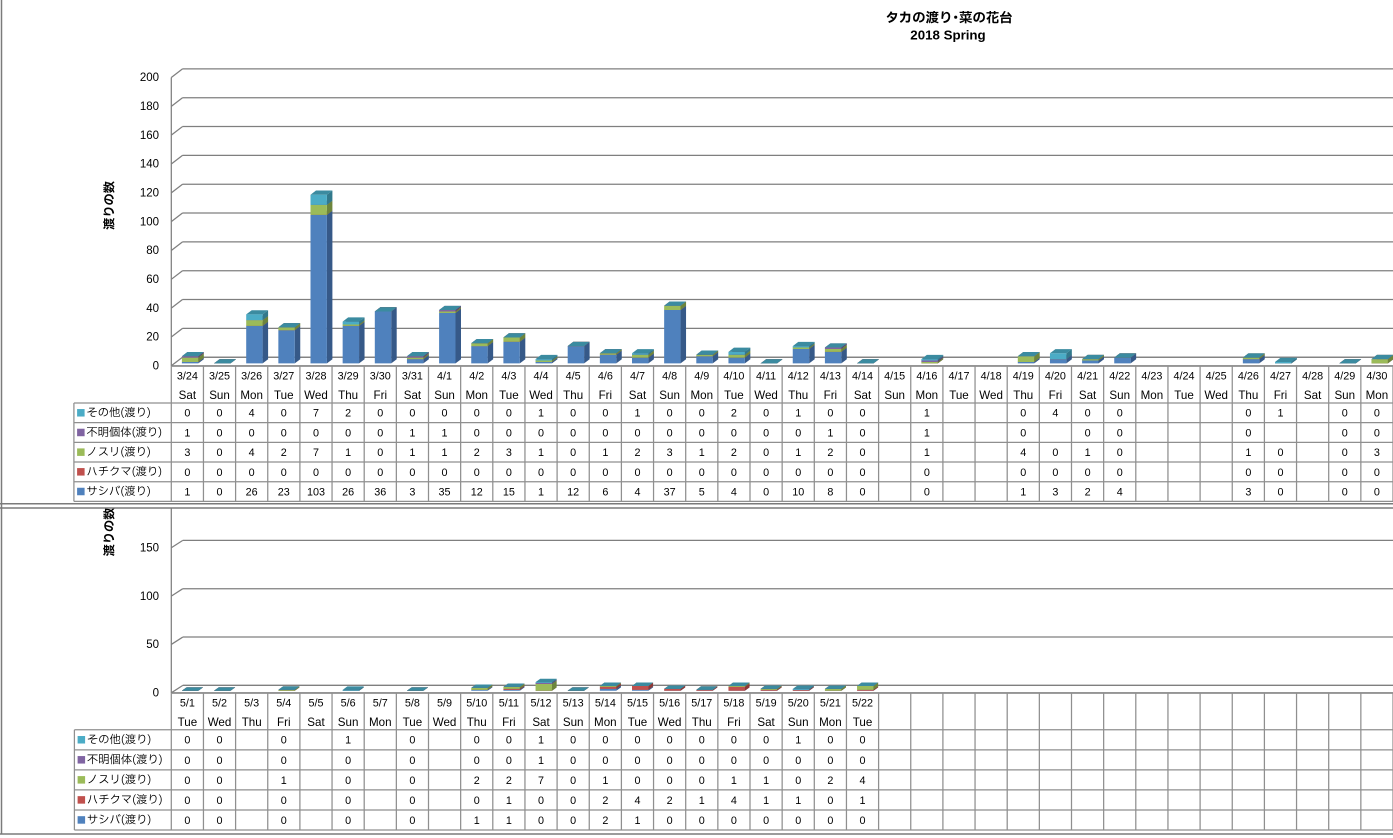 This screenshot has width=1393, height=838. What do you see at coordinates (605, 377) in the screenshot?
I see `svg-text: 4/6` at bounding box center [605, 377].